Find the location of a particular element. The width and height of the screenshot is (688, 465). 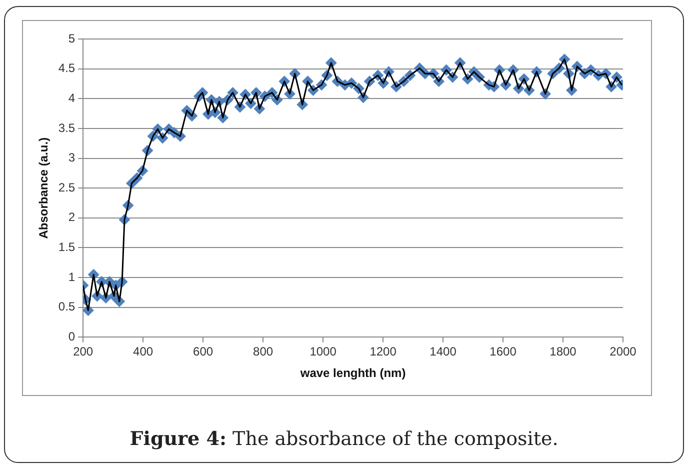

y-tick-label: 4 is located at coordinates (72, 97).